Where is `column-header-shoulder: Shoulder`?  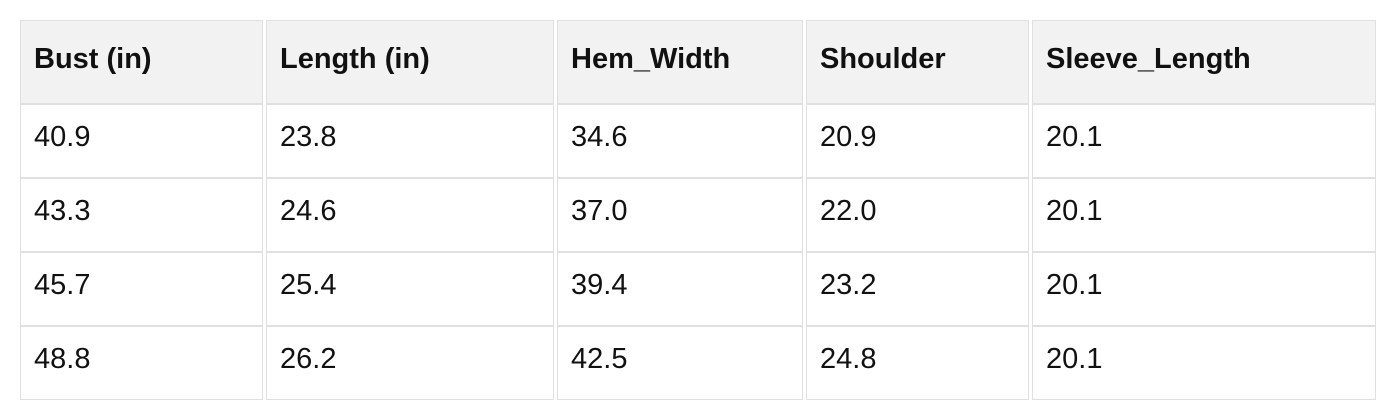 column-header-shoulder: Shoulder is located at coordinates (917, 62).